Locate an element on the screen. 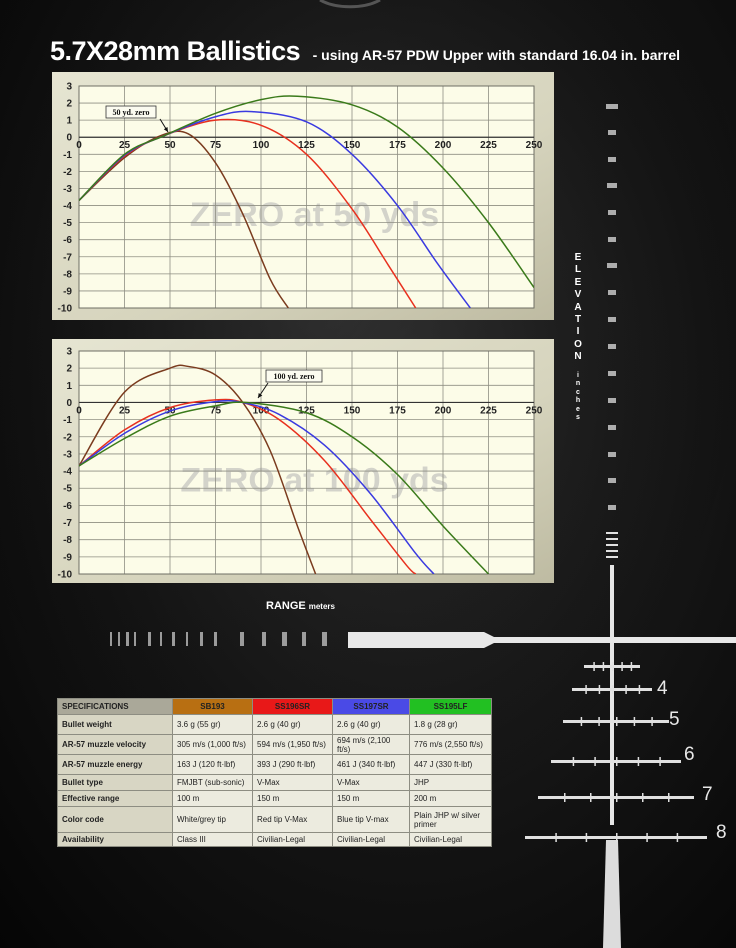  reticle-bottom-post is located at coordinates (612, 894).